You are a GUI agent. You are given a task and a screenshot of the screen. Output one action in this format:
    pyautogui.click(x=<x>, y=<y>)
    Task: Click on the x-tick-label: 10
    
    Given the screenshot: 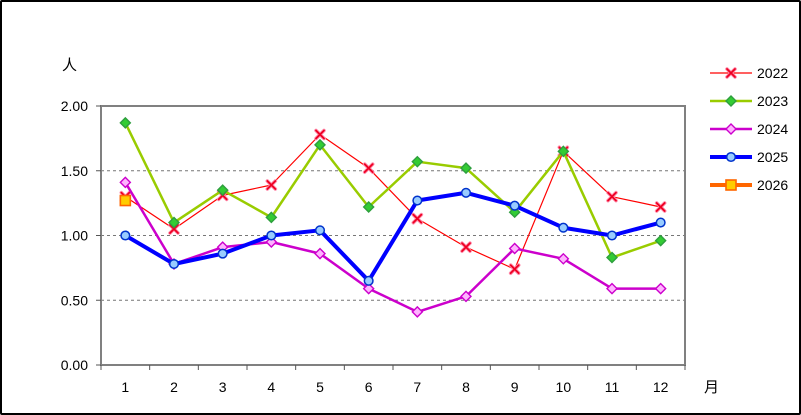 What is the action you would take?
    pyautogui.click(x=564, y=387)
    